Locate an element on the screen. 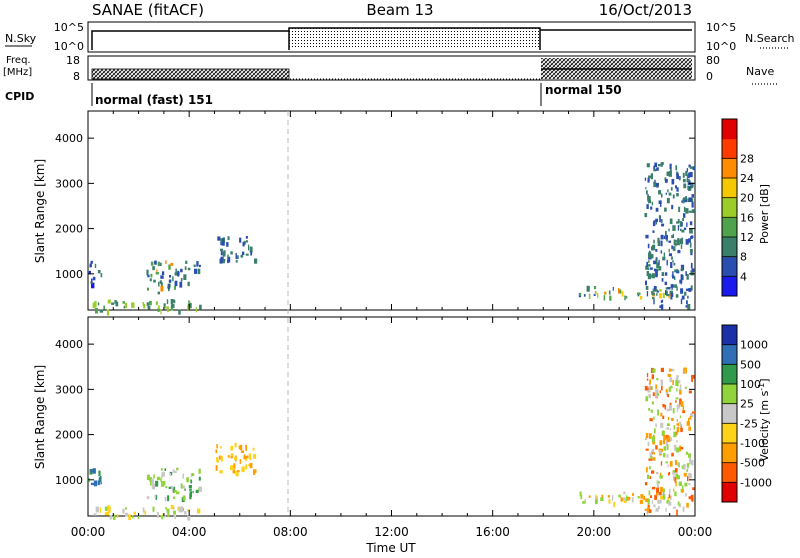 The height and width of the screenshot is (558, 800). colorbar-tick-label: 12 is located at coordinates (747, 237).